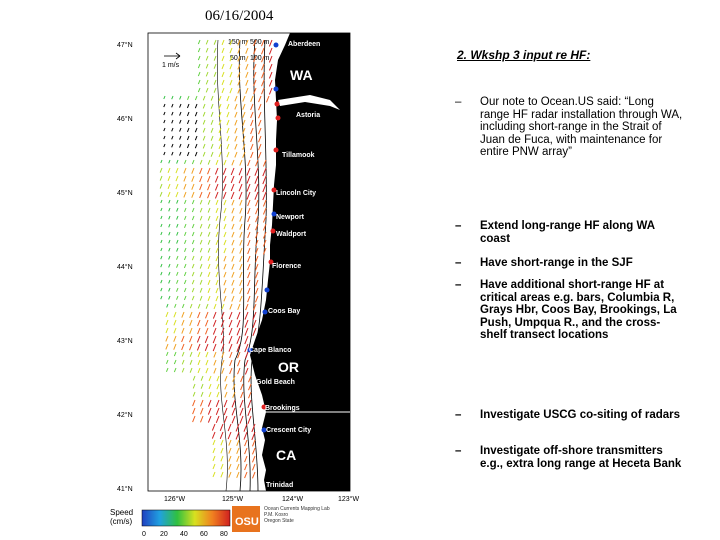  What do you see at coordinates (300, 262) in the screenshot?
I see `land-mass` at bounding box center [300, 262].